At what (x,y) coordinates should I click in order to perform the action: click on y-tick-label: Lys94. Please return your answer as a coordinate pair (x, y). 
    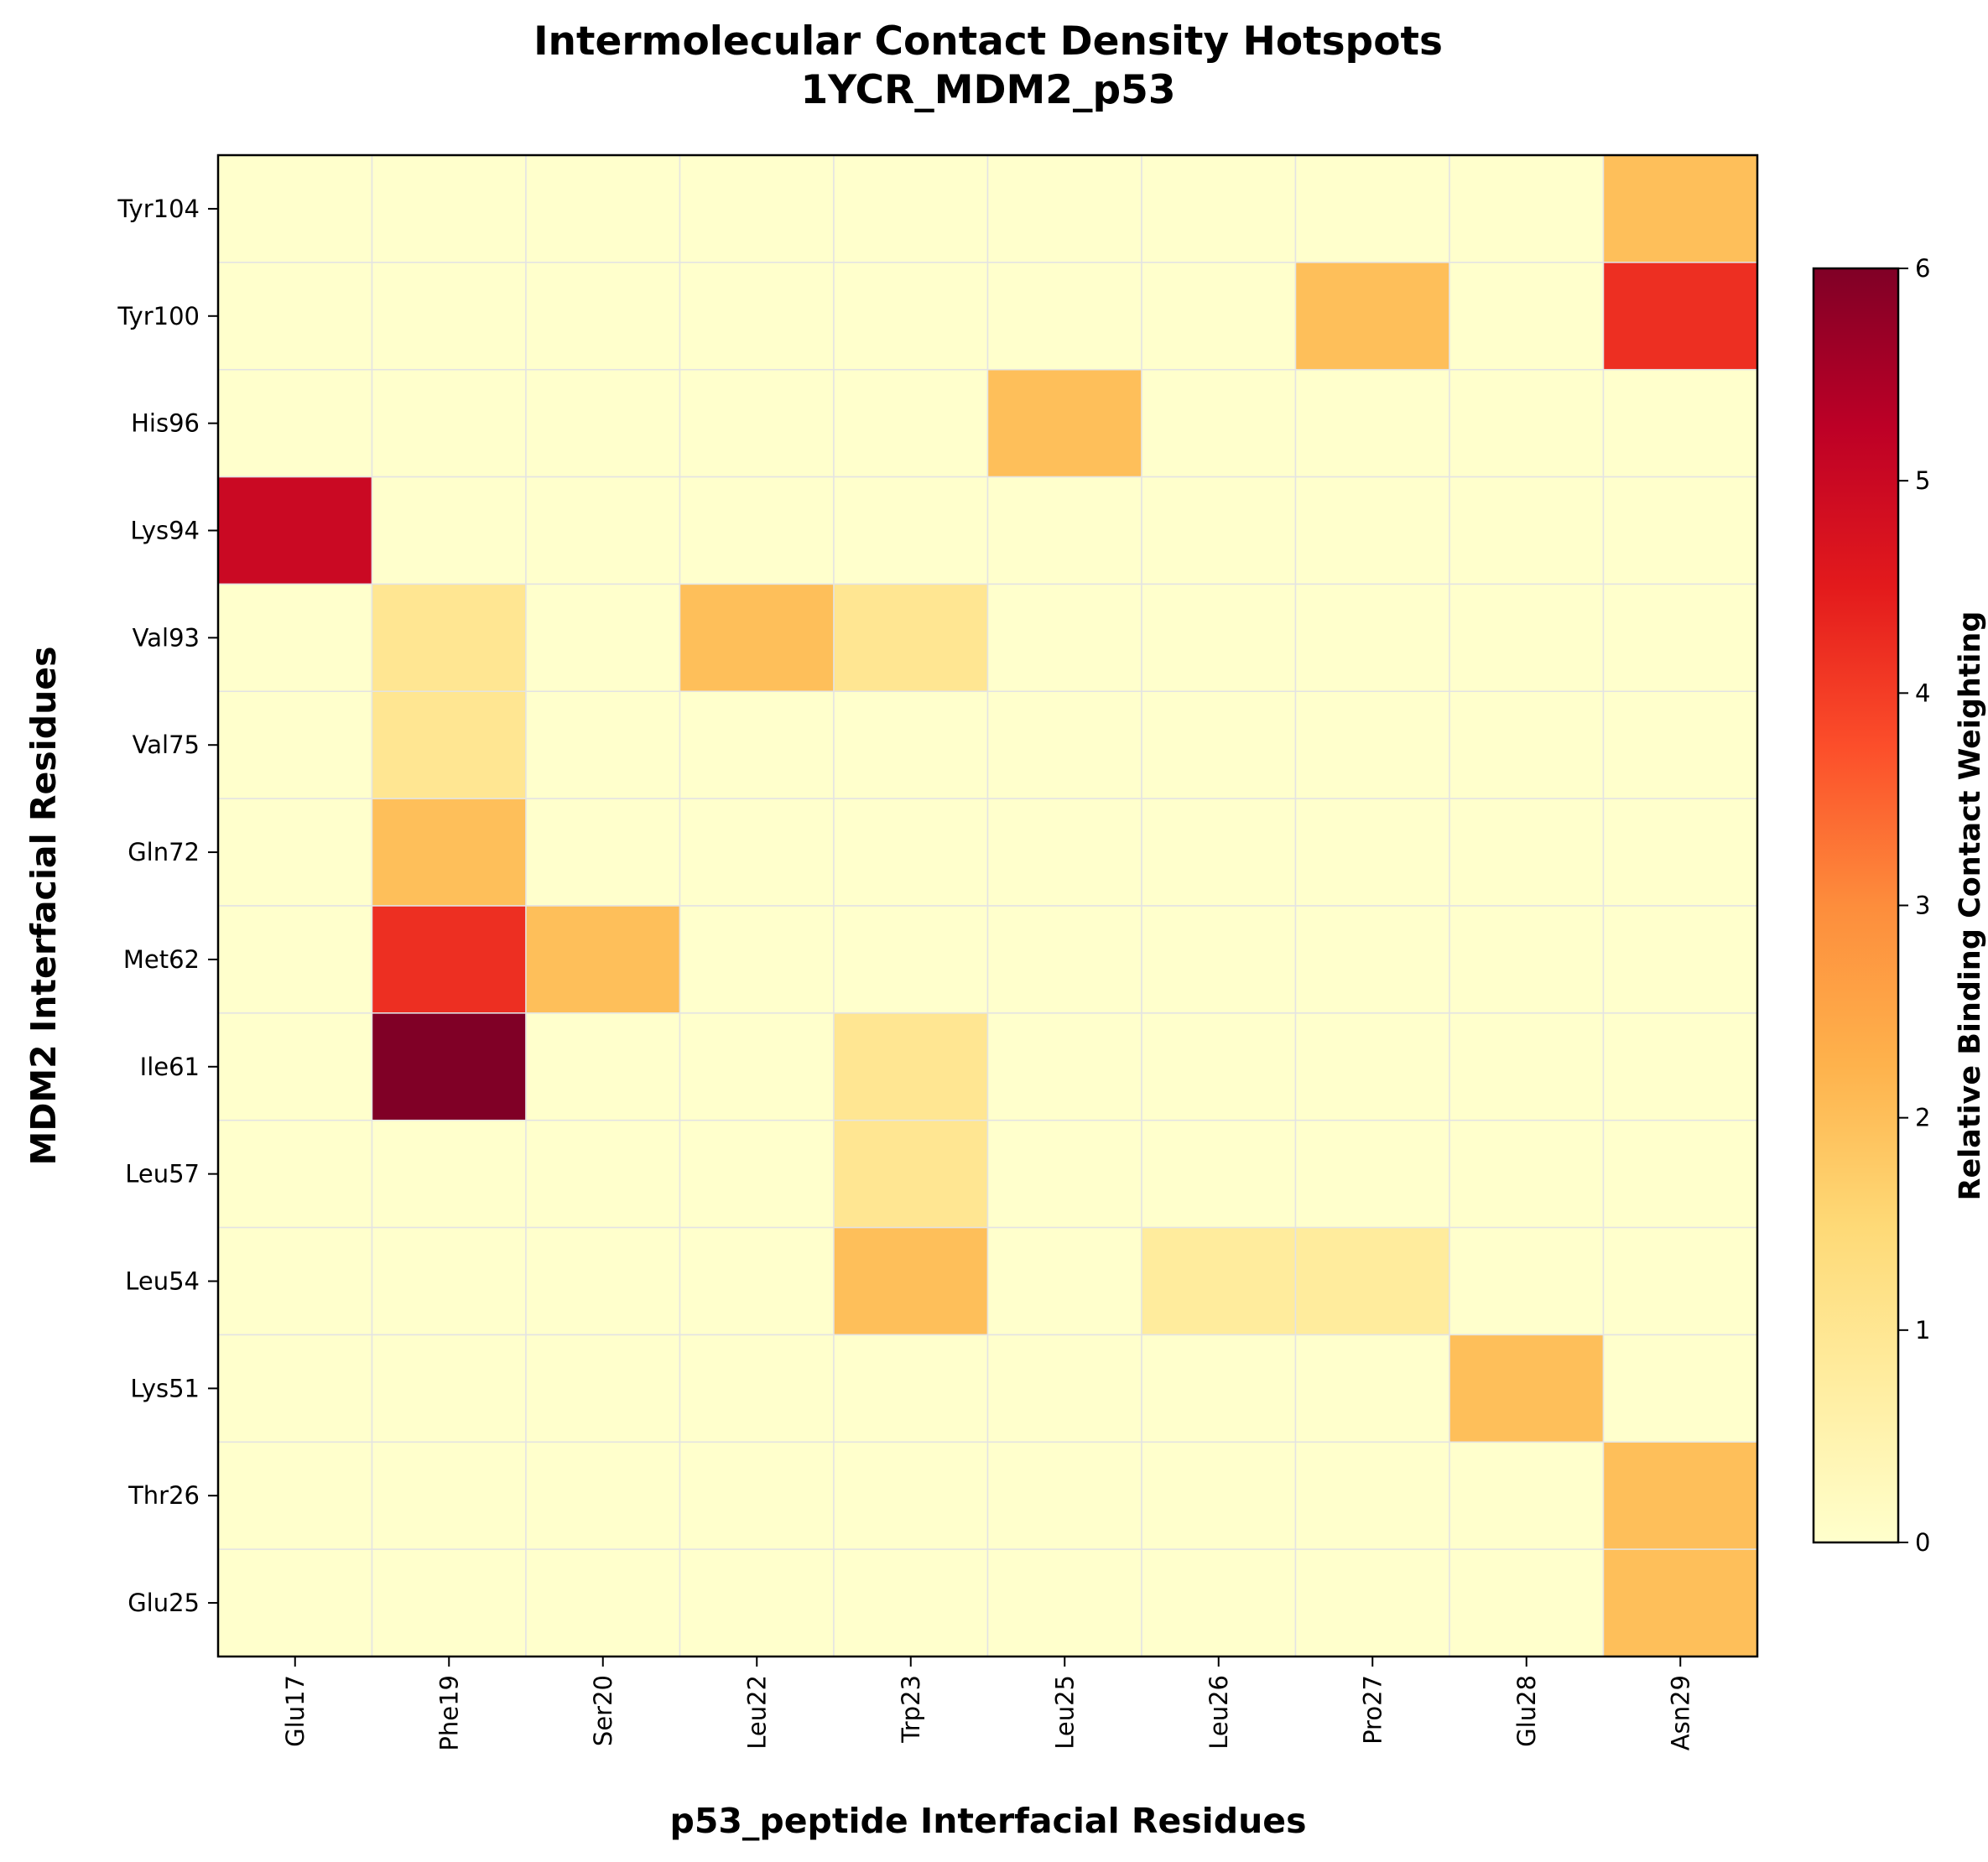
    Looking at the image, I should click on (165, 531).